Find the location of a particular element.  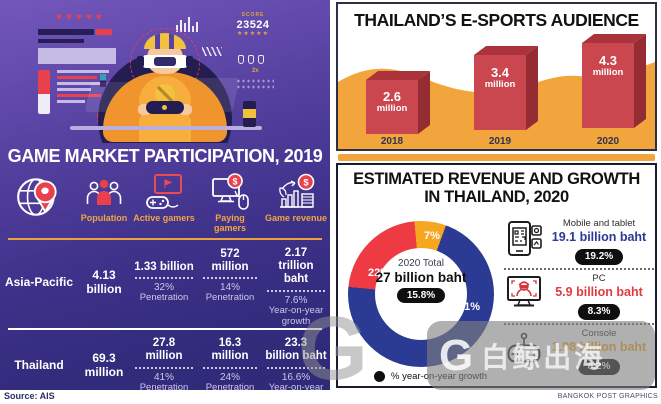

hud-bar-accent is located at coordinates (104, 32).